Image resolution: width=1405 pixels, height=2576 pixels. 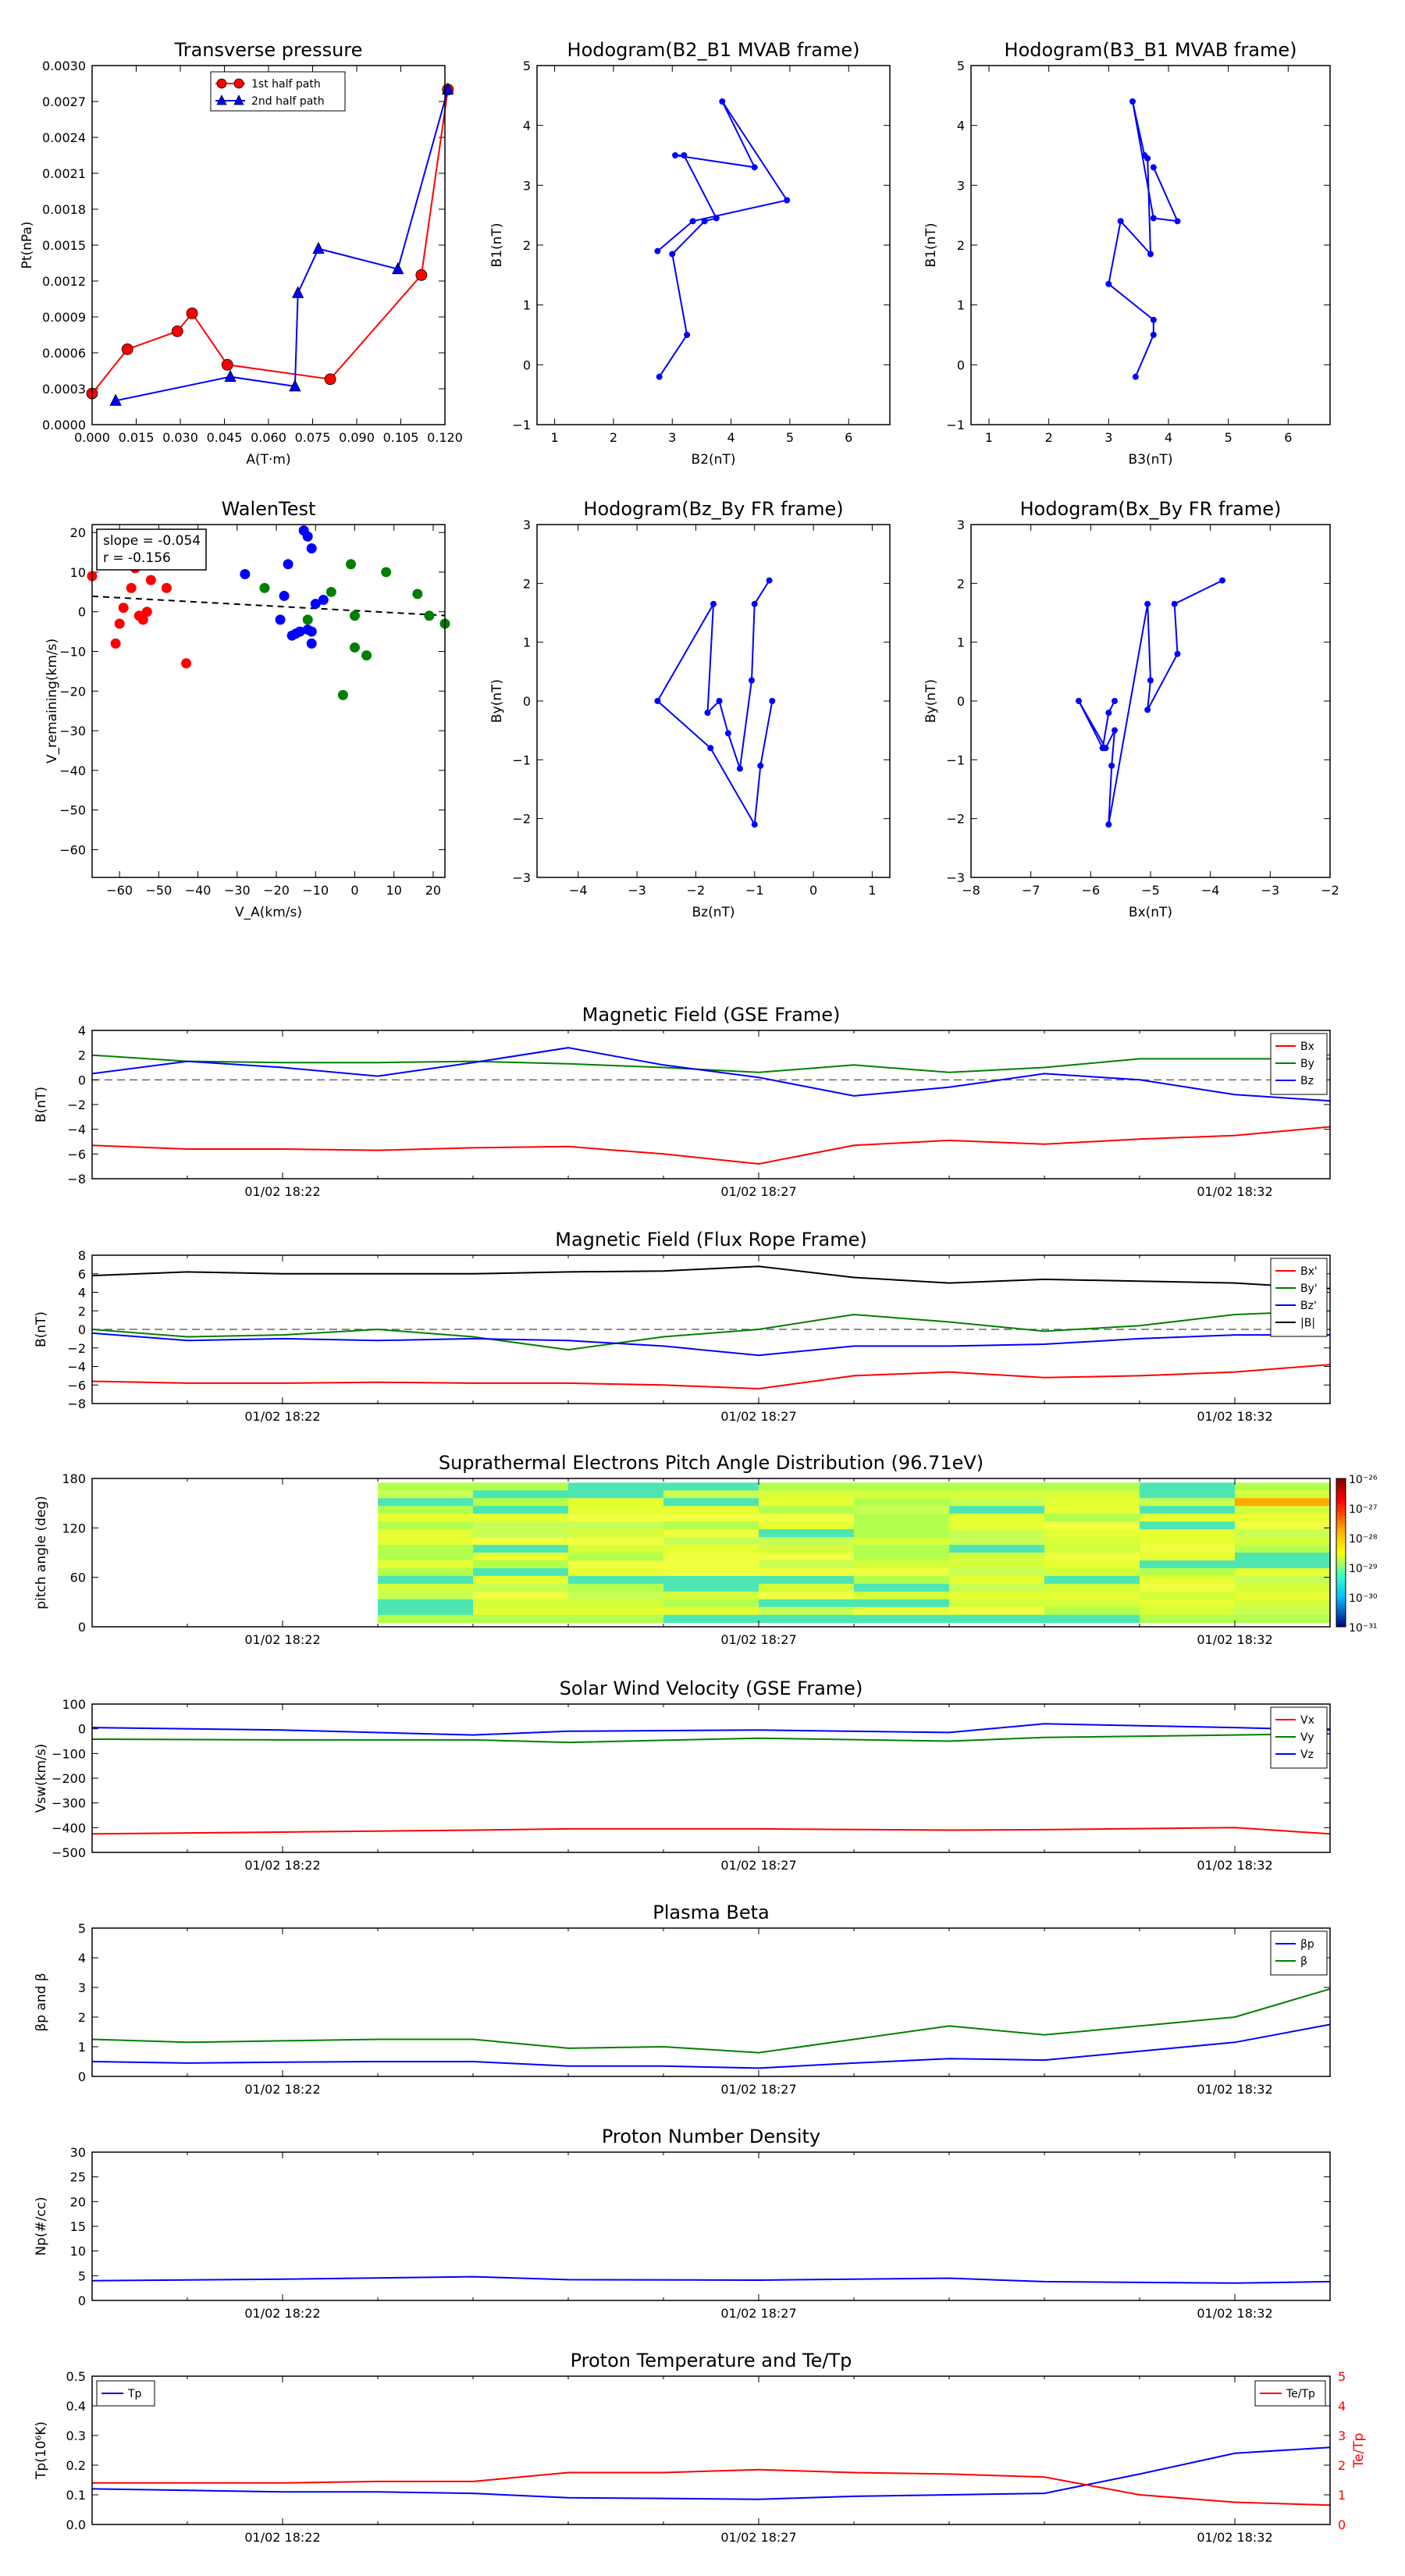 What do you see at coordinates (135, 2394) in the screenshot?
I see `legend-label: Tp` at bounding box center [135, 2394].